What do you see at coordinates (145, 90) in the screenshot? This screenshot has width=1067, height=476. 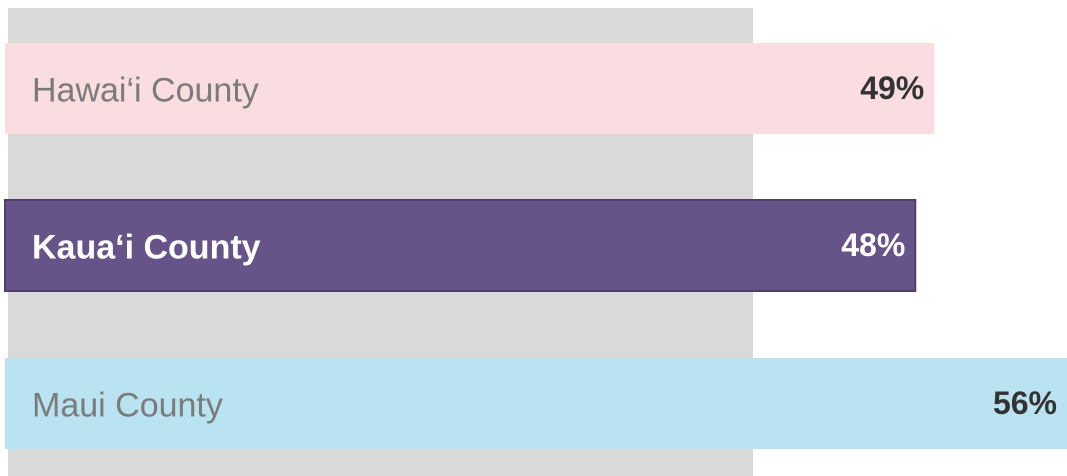 I see `category-label: Hawai‘i County` at bounding box center [145, 90].